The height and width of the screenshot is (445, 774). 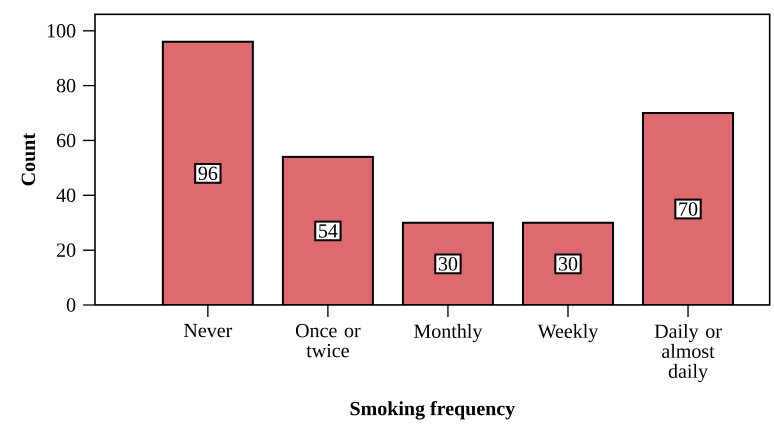 What do you see at coordinates (62, 31) in the screenshot?
I see `y-tick-label: 100` at bounding box center [62, 31].